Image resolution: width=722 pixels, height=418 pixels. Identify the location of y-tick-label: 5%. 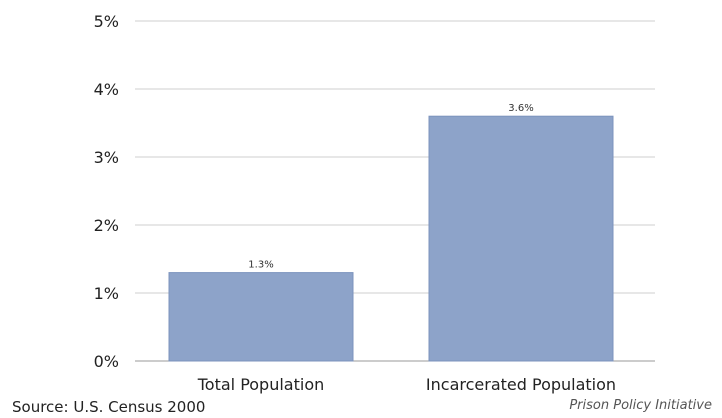
(106, 21).